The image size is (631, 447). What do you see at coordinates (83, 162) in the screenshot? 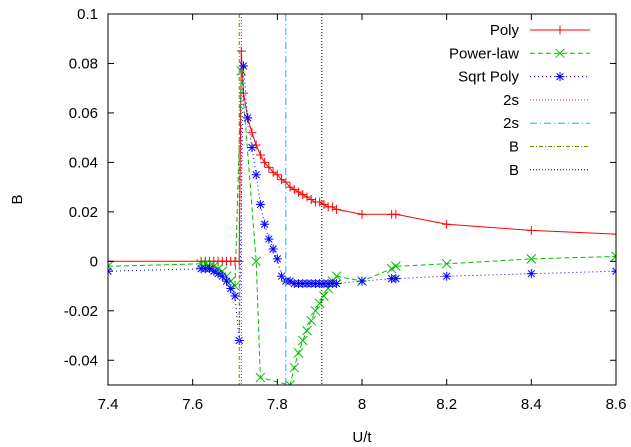
I see `y-tick-label: 0.04` at bounding box center [83, 162].